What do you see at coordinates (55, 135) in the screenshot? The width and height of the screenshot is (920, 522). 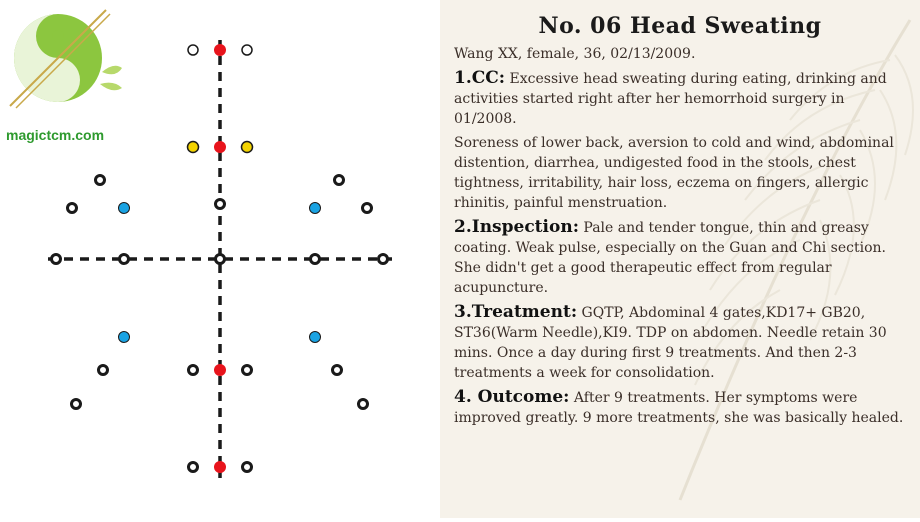 I see `site-brand: magictcm.com` at bounding box center [55, 135].